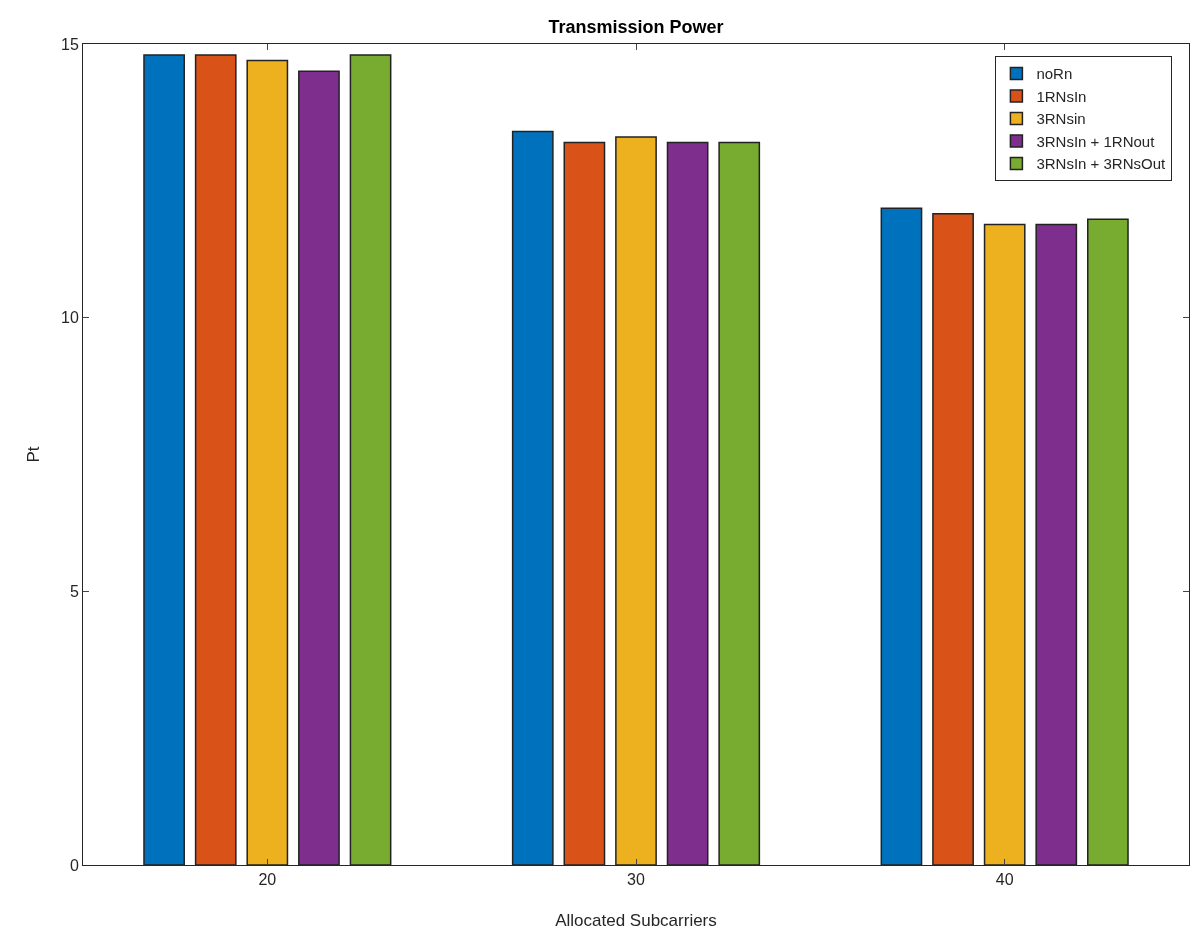  Describe the element at coordinates (636, 26) in the screenshot. I see `chart-title: Transmission Power` at that location.